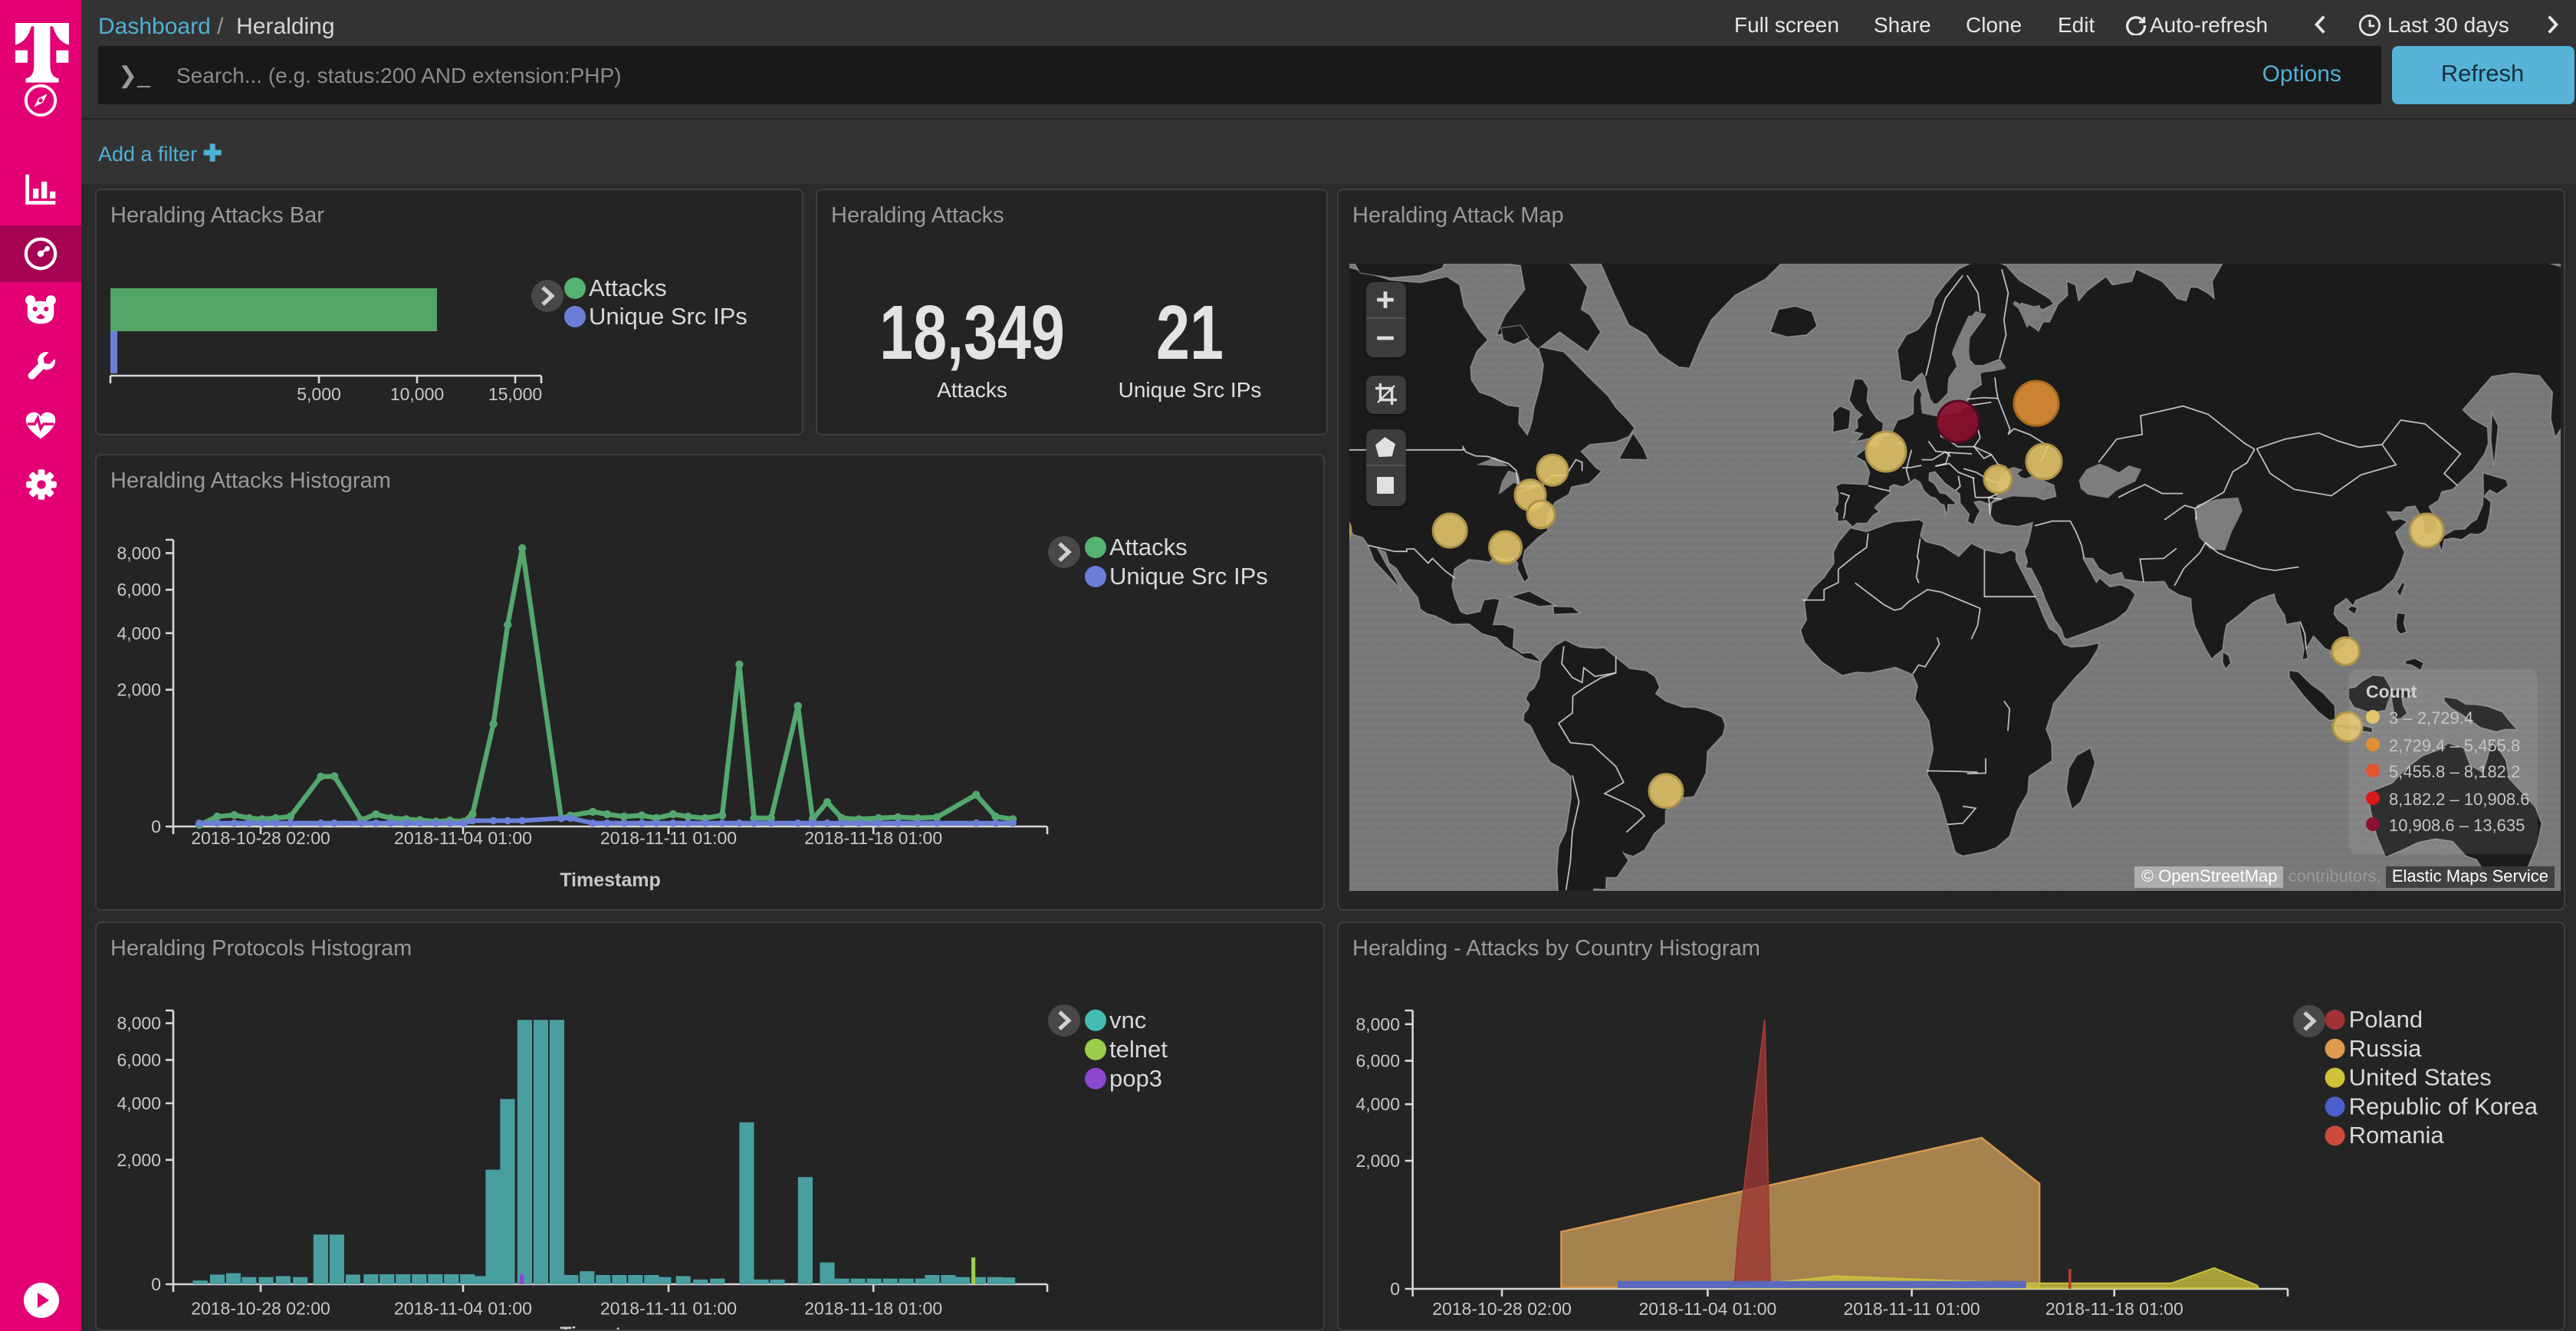 This screenshot has width=2576, height=1331. Describe the element at coordinates (515, 394) in the screenshot. I see `svg-text: 15,000` at that location.